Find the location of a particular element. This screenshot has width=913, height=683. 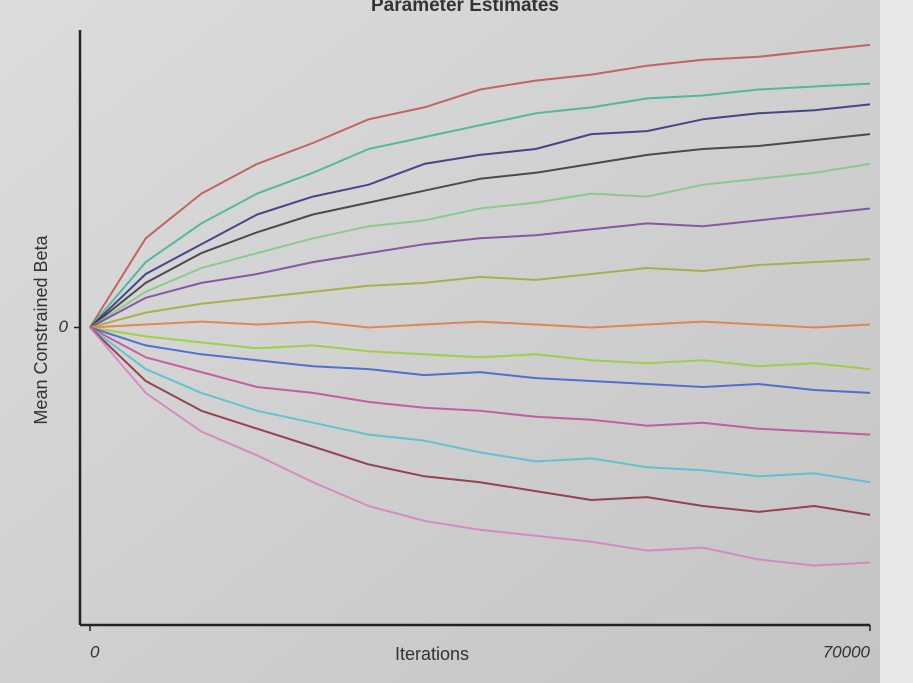

chart-title: Parameter Estimates is located at coordinates (465, 8).